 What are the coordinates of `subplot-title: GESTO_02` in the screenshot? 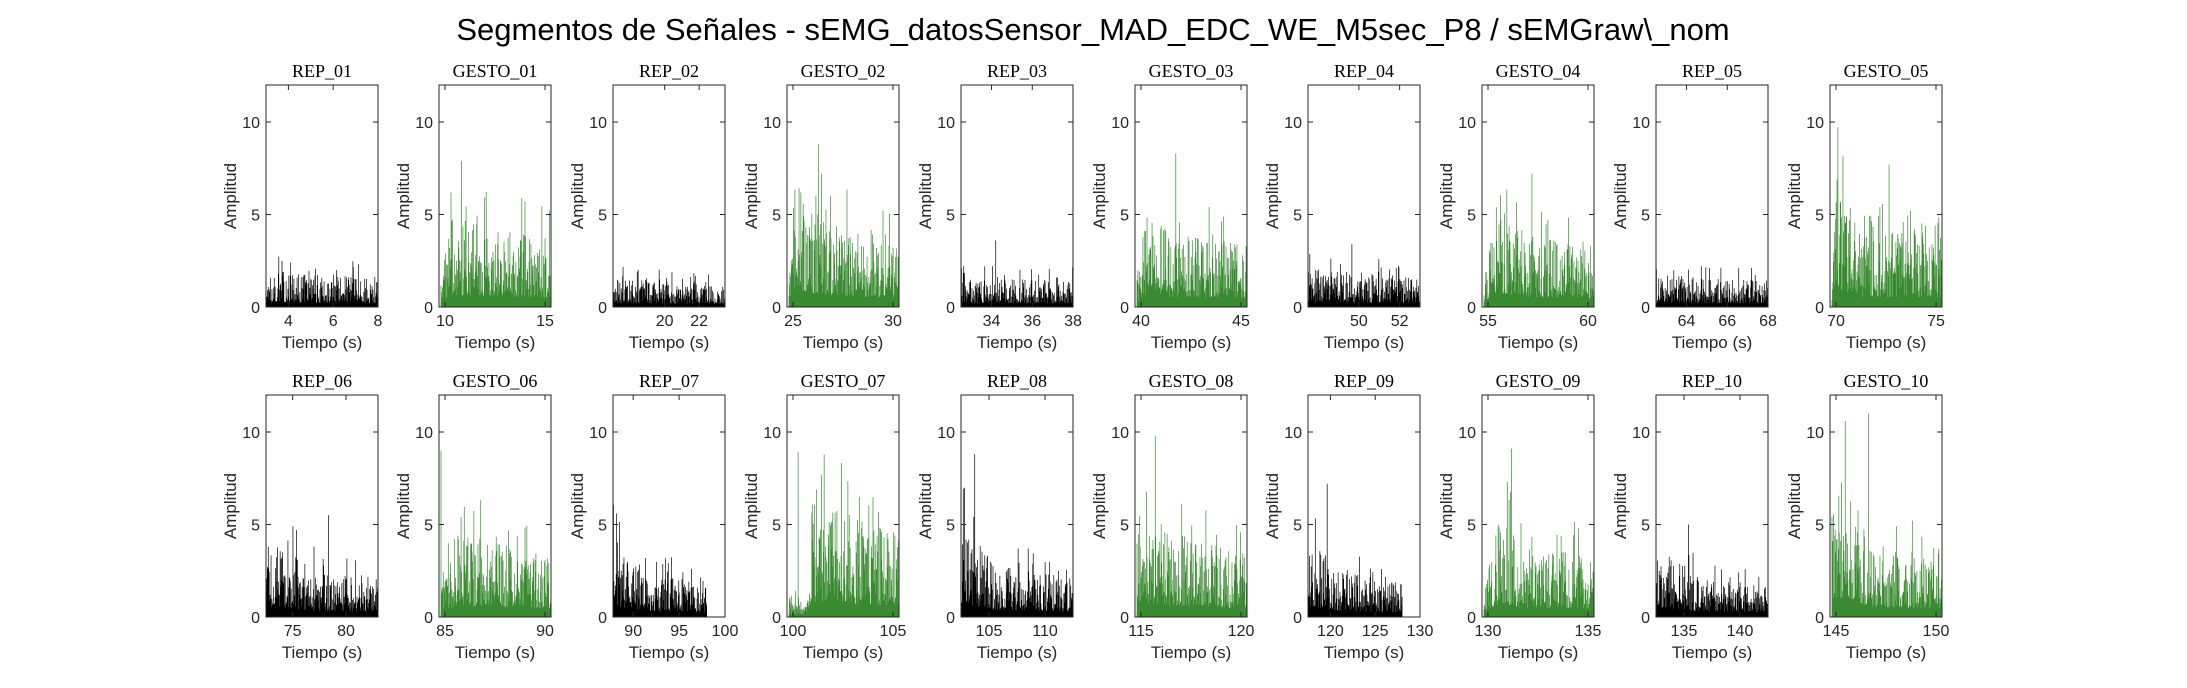 It's located at (843, 71).